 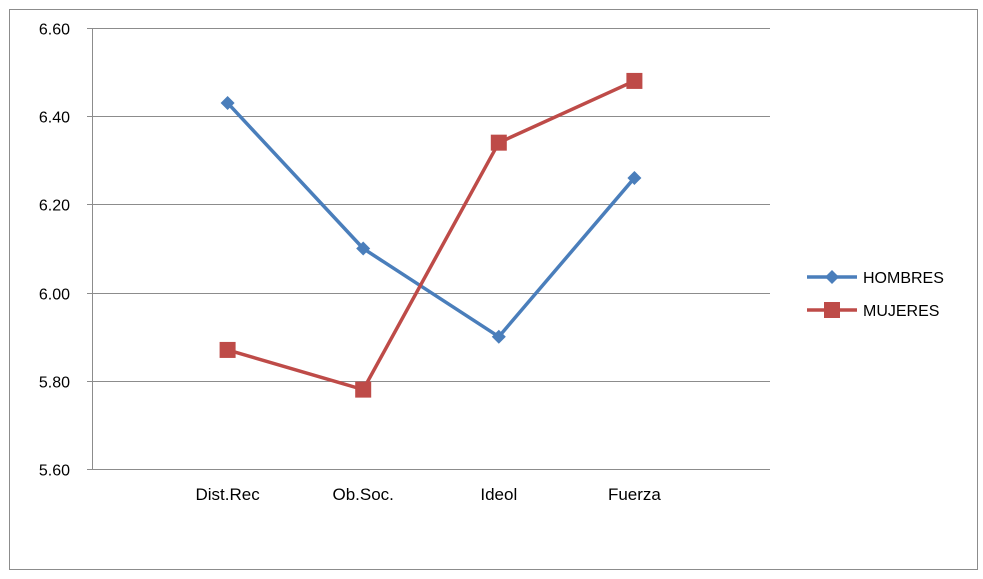 I want to click on x-tick-label: Ob.Soc., so click(x=362, y=494).